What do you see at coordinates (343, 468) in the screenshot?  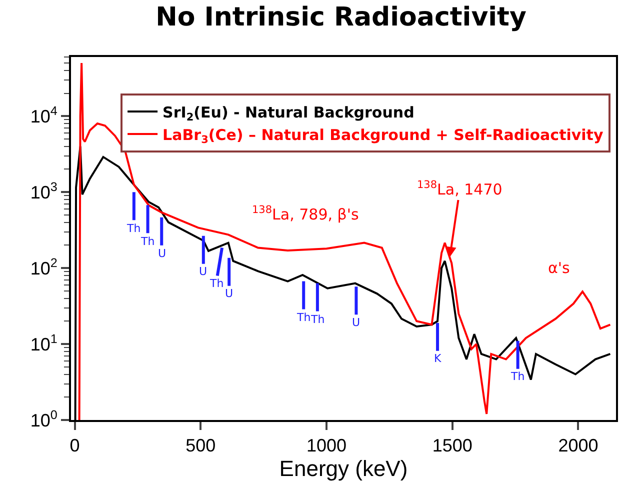 I see `x-axis-title: Energy (keV)` at bounding box center [343, 468].